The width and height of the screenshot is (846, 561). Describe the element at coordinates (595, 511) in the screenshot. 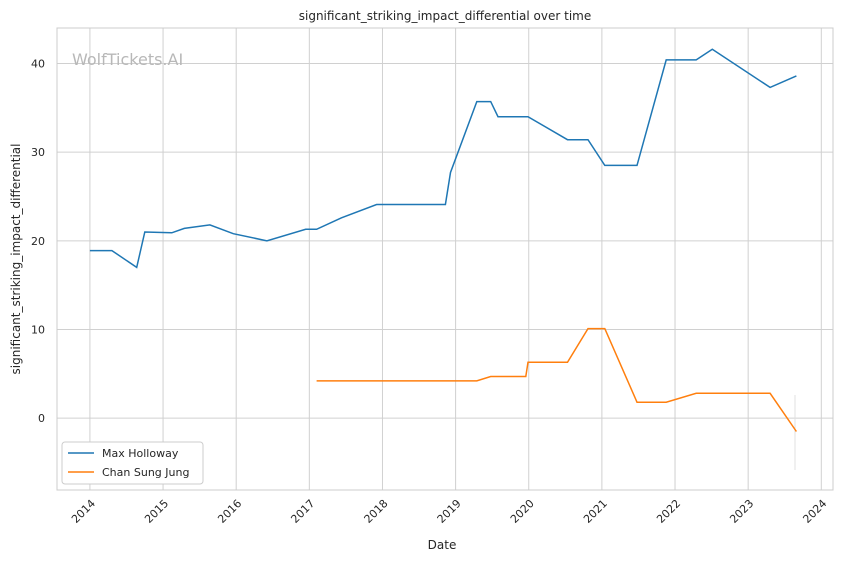

I see `x-tick-label: 2021` at that location.